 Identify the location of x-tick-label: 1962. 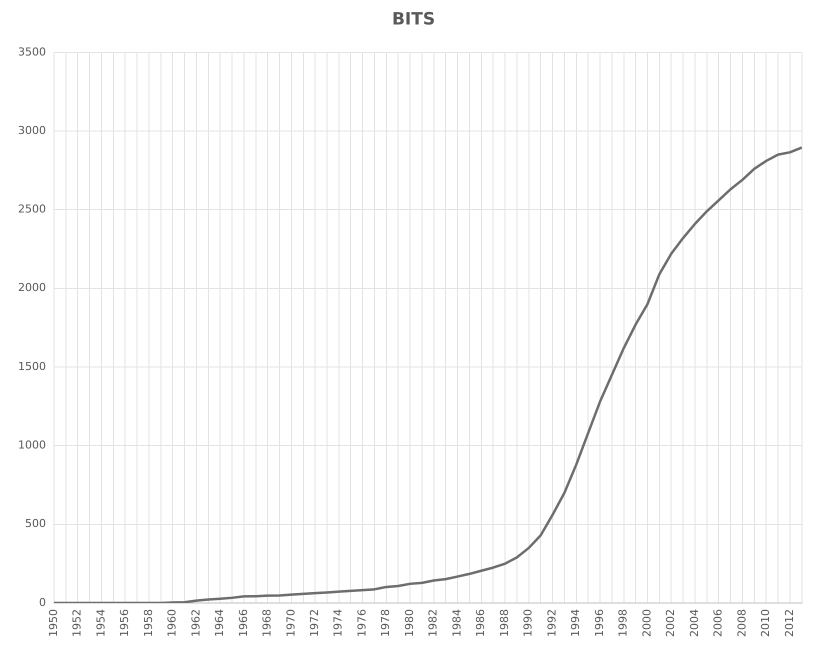
(195, 623).